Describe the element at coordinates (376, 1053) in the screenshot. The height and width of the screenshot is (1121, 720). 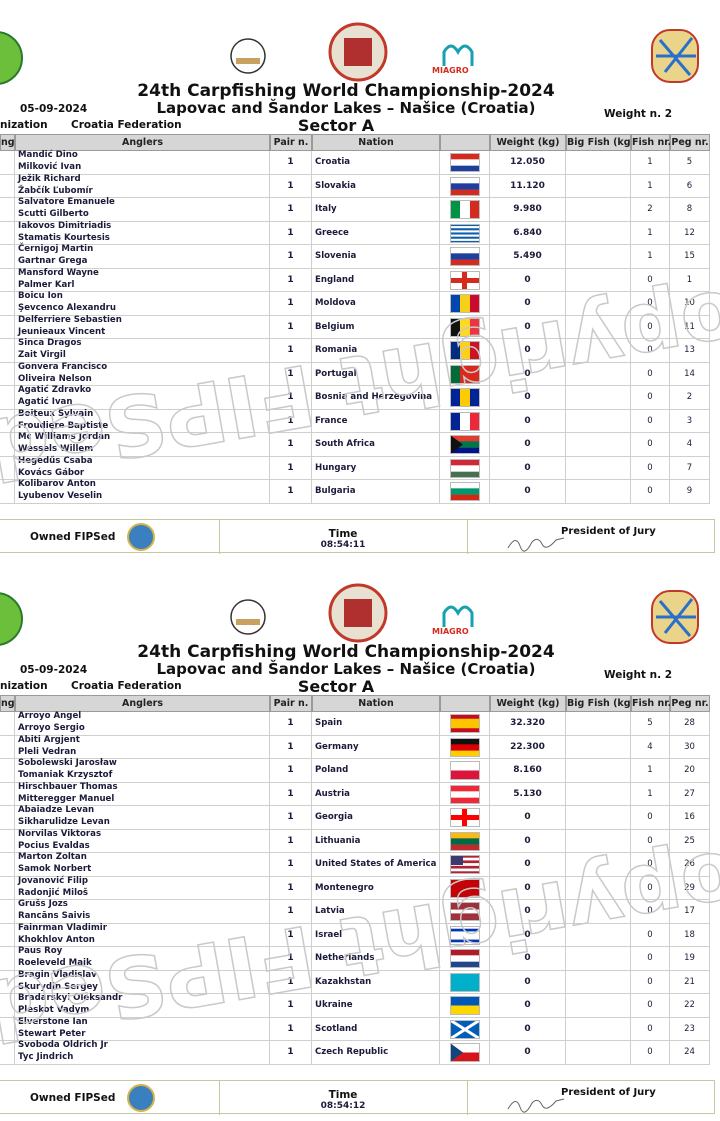
I see `cell: Czech Republic` at that location.